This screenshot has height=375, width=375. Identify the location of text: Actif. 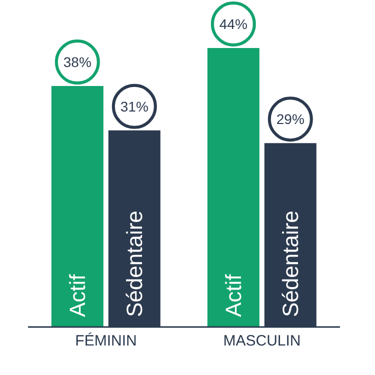
(233, 295).